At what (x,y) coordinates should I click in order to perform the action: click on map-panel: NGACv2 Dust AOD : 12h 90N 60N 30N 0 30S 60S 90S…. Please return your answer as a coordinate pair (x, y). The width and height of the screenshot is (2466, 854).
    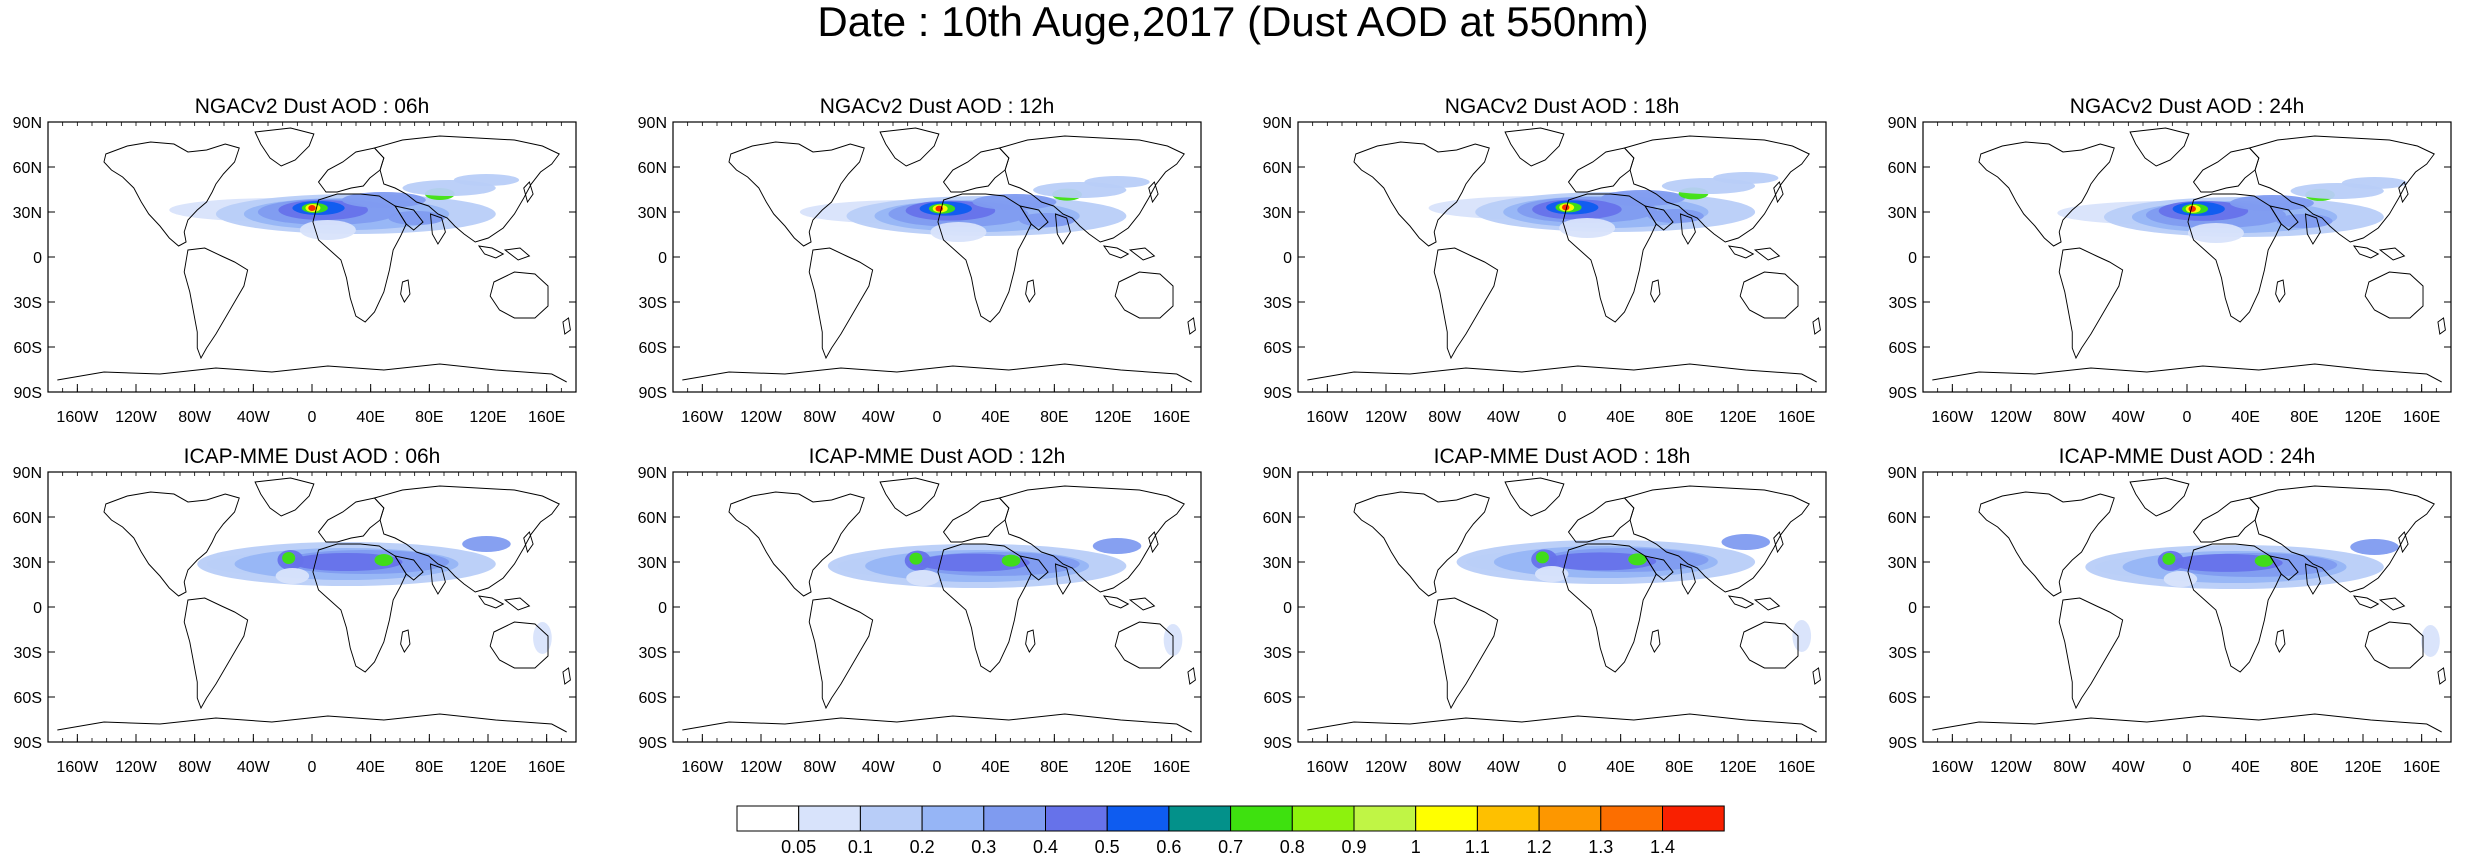
    Looking at the image, I should click on (920, 260).